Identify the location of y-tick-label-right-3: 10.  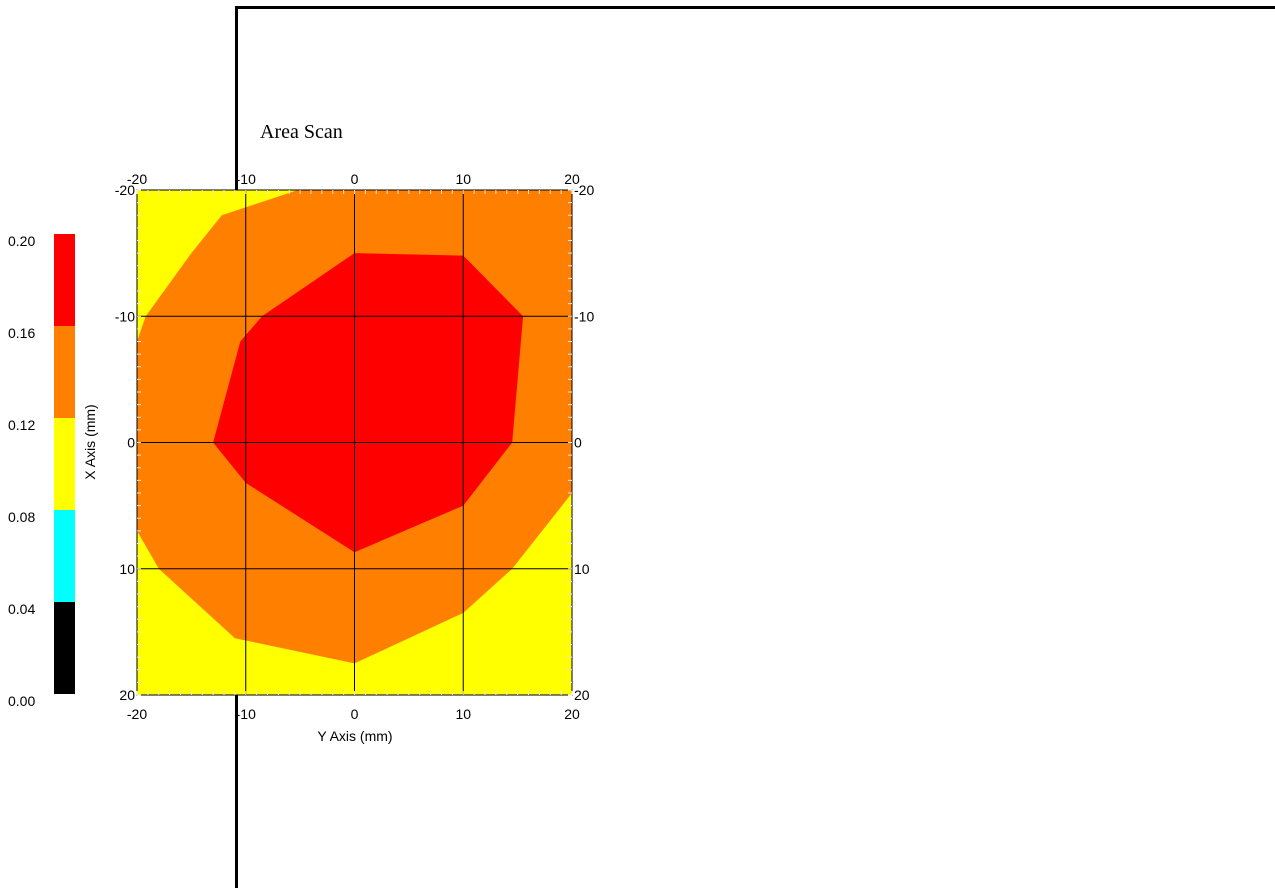
(582, 569).